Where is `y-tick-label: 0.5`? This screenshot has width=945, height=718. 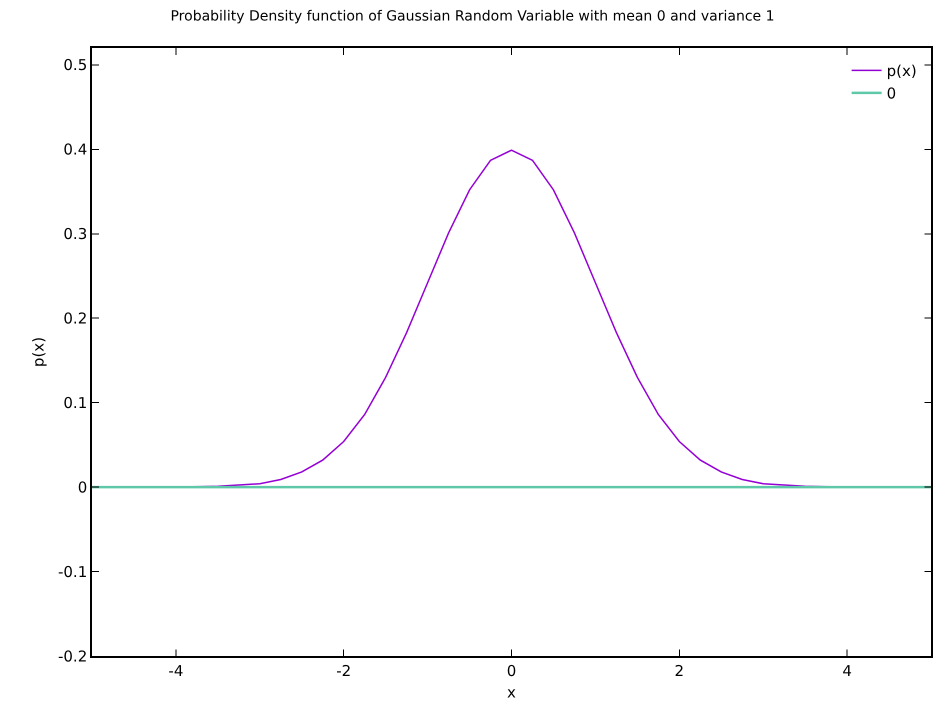
y-tick-label: 0.5 is located at coordinates (75, 65).